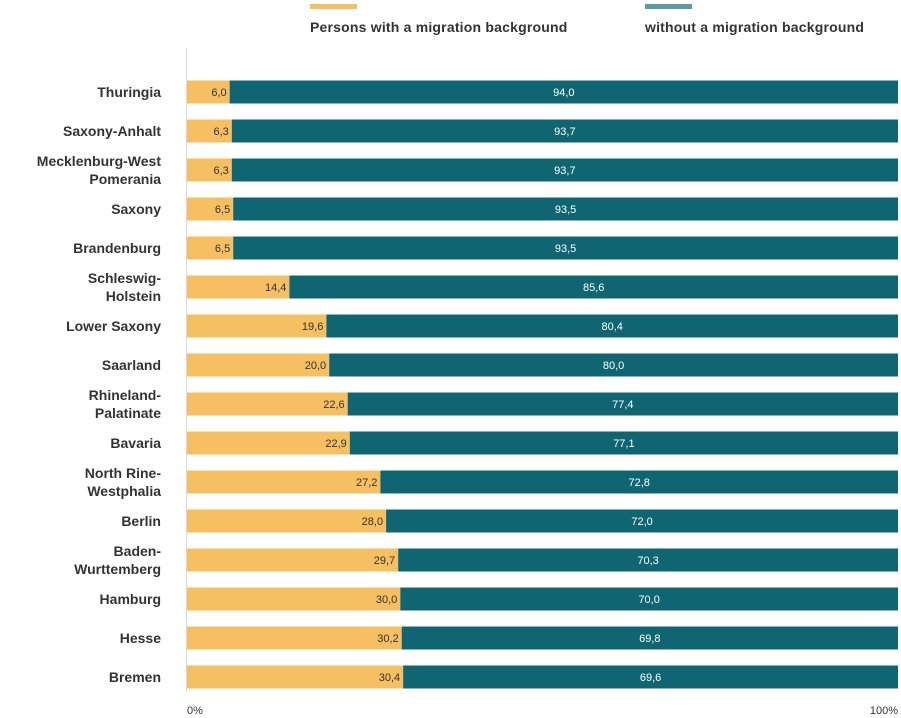 The height and width of the screenshot is (718, 901). I want to click on category-label: Lower Saxony, so click(113, 326).